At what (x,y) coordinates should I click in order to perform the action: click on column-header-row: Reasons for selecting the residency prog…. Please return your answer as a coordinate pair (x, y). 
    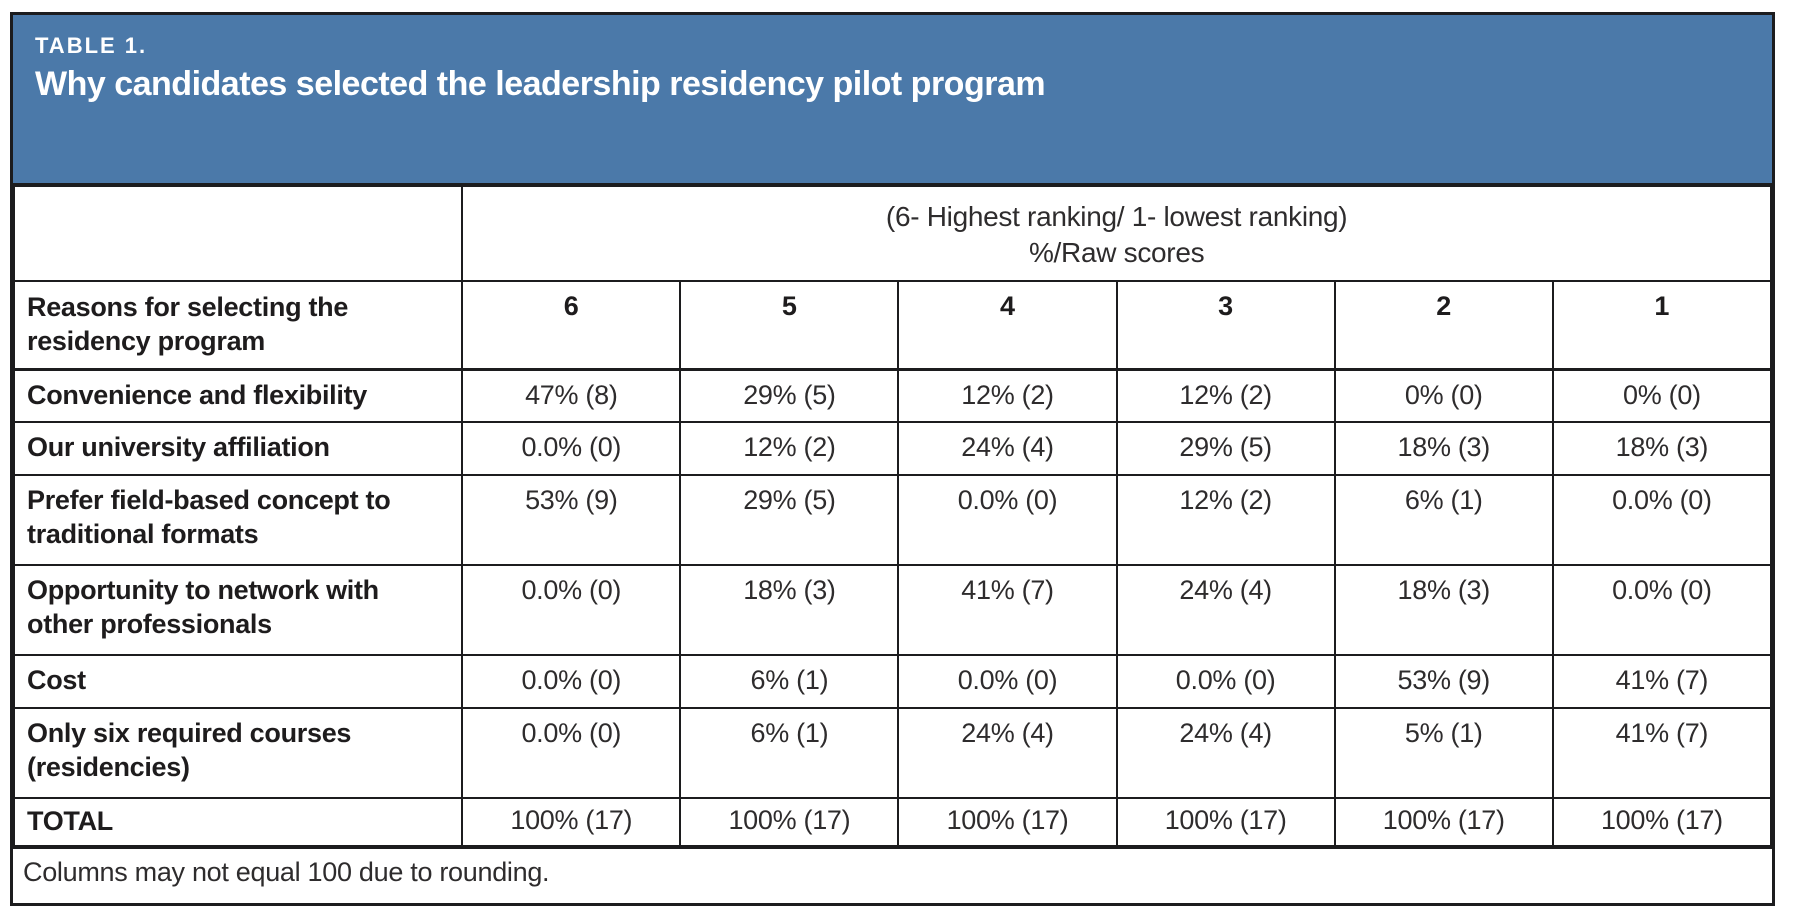
    Looking at the image, I should click on (892, 325).